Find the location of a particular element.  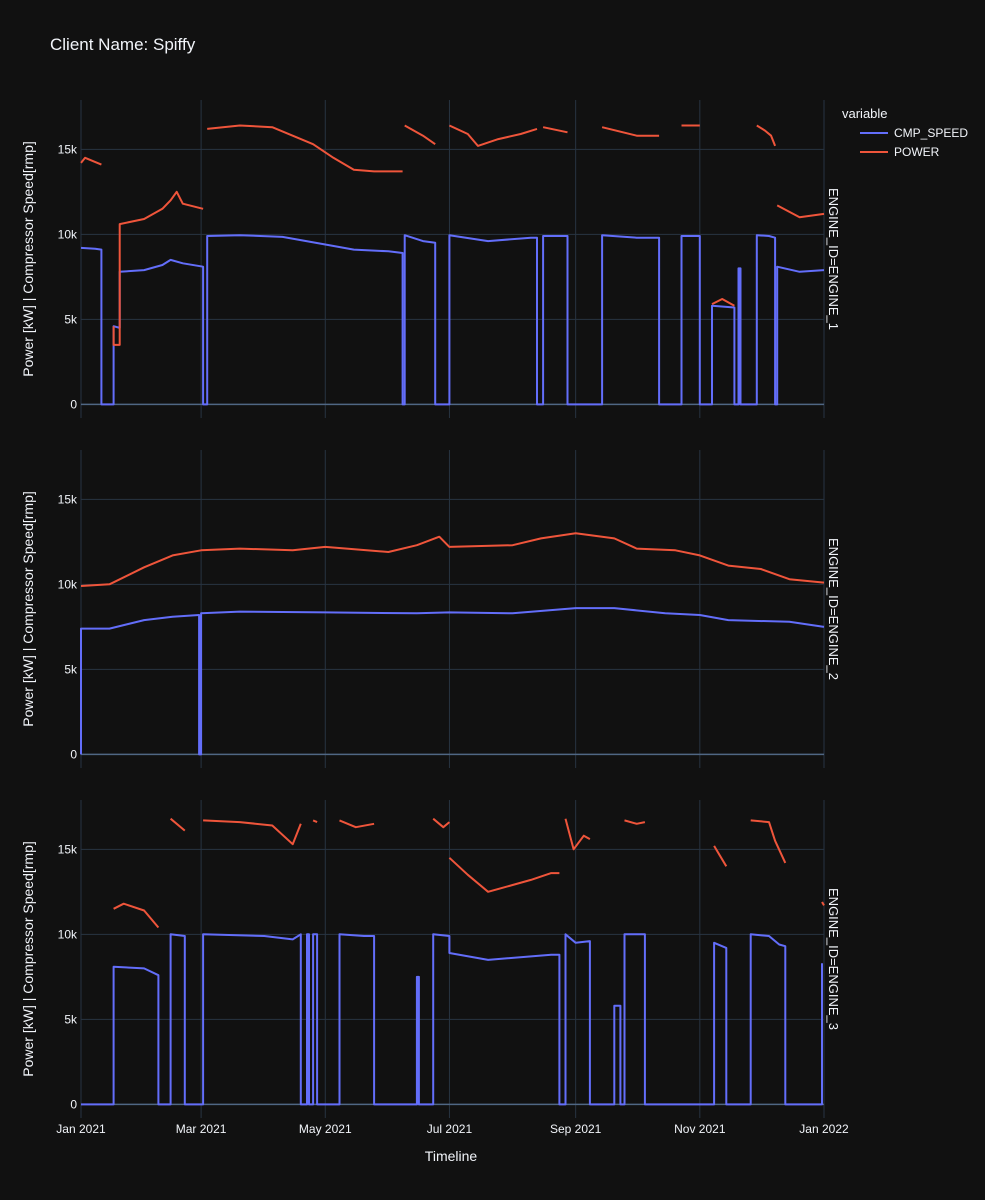

facet-label: ENGINE_ID=ENGINE_1 is located at coordinates (833, 259).